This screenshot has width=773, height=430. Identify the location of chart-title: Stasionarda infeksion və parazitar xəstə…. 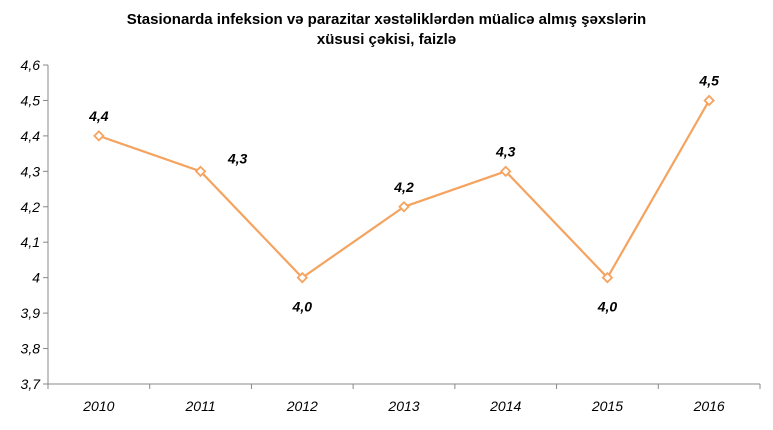
(386, 30).